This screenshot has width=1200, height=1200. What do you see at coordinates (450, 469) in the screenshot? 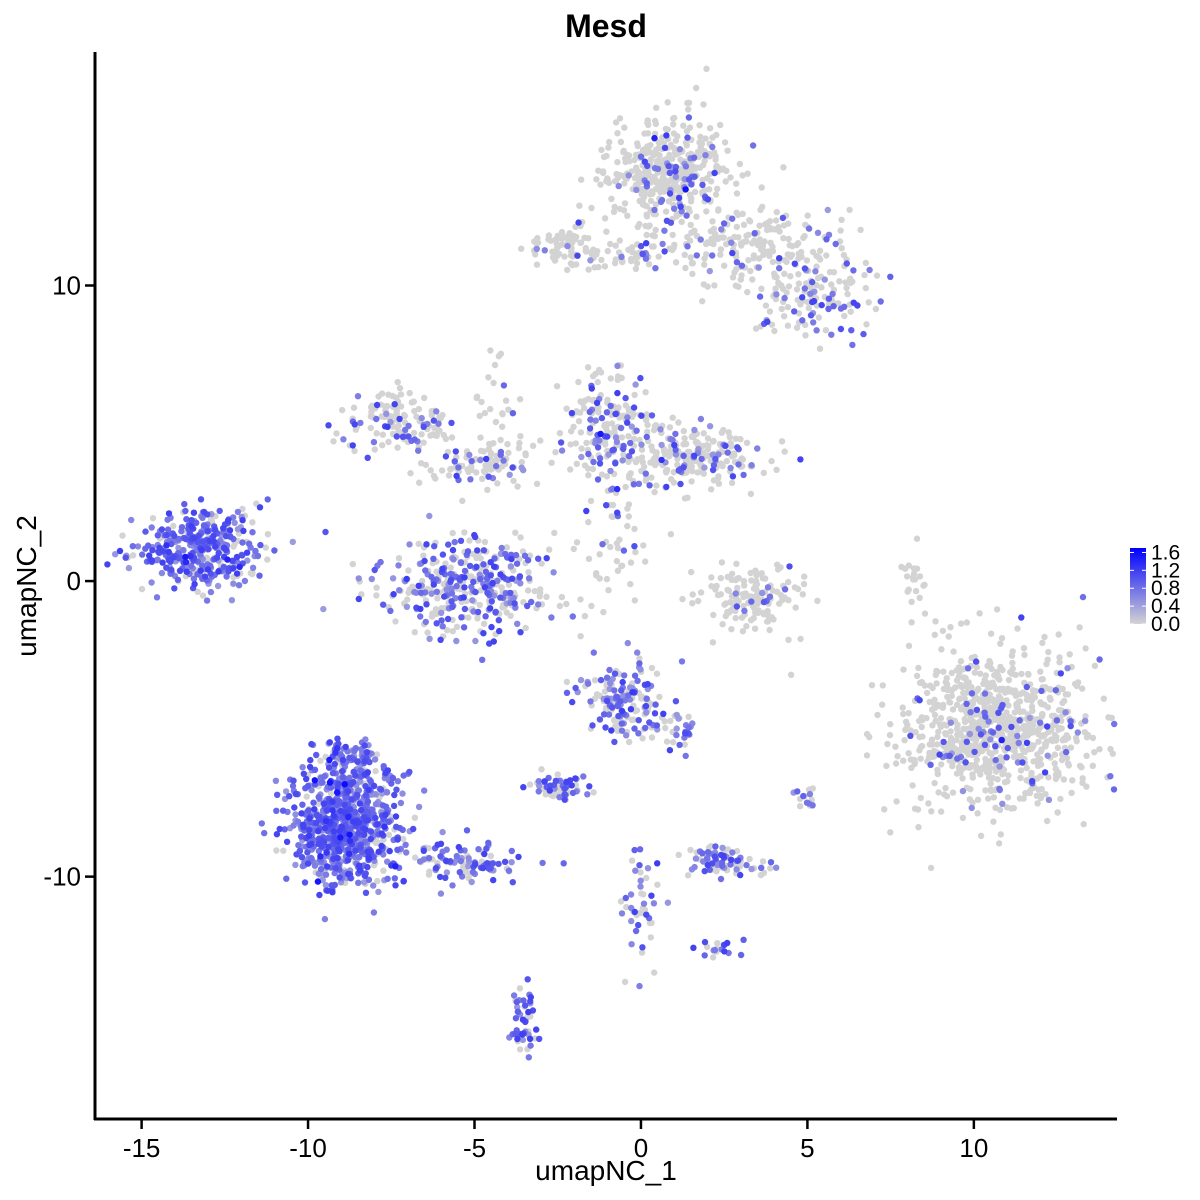
I see `data-point-1953` at bounding box center [450, 469].